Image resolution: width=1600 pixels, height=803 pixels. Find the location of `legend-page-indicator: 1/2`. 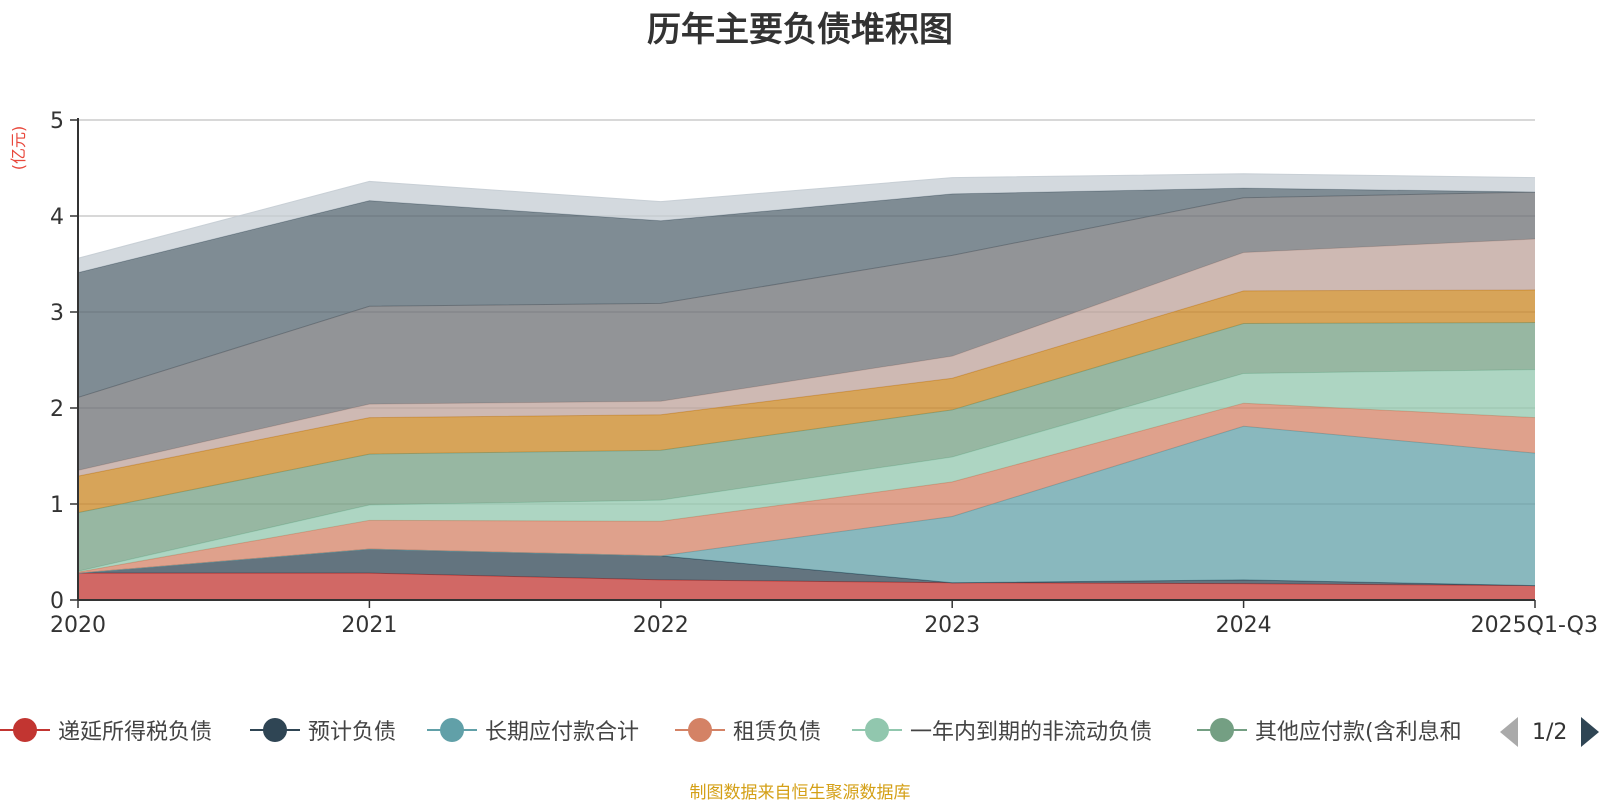

legend-page-indicator: 1/2 is located at coordinates (1550, 732).